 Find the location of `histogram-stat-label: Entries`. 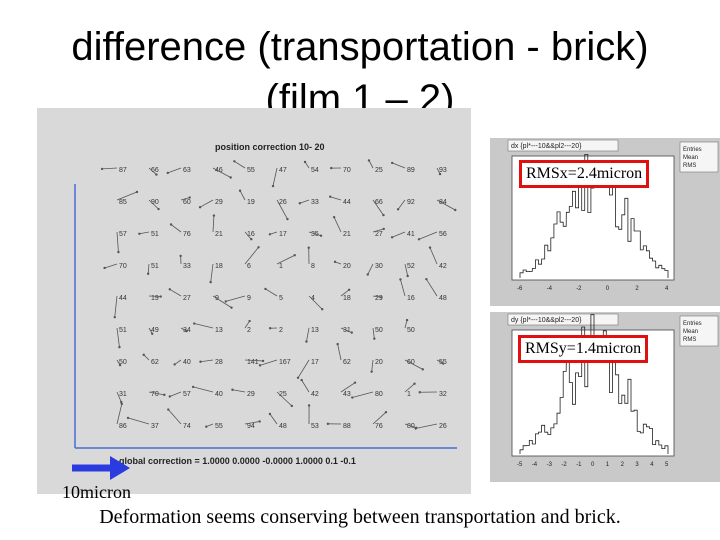

histogram-stat-label: Entries is located at coordinates (692, 324).